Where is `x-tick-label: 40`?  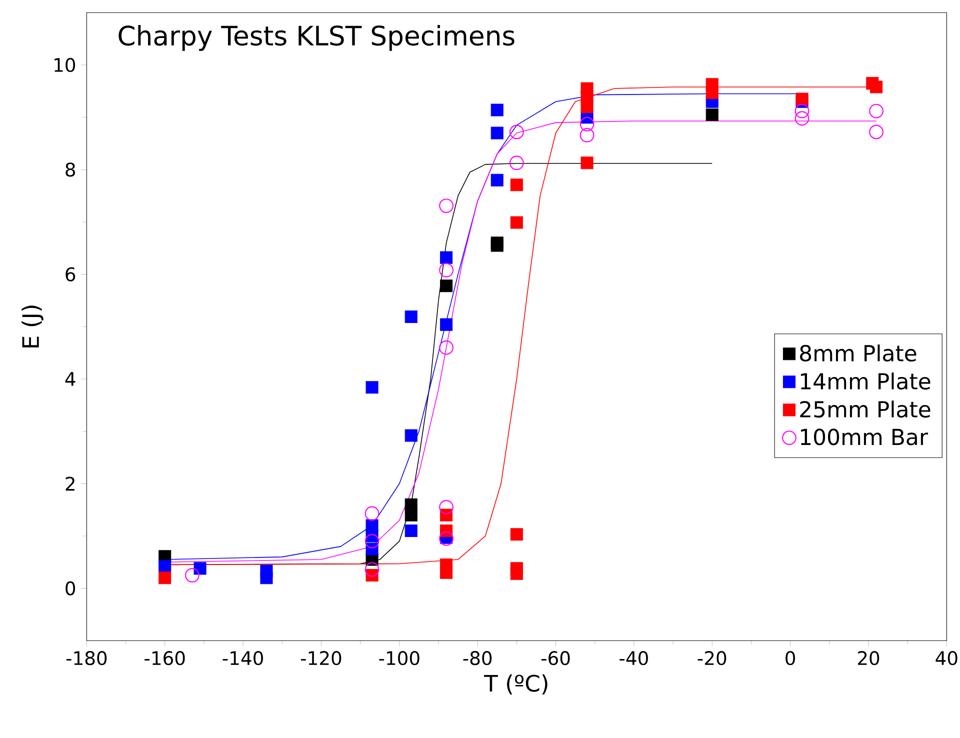 x-tick-label: 40 is located at coordinates (947, 658).